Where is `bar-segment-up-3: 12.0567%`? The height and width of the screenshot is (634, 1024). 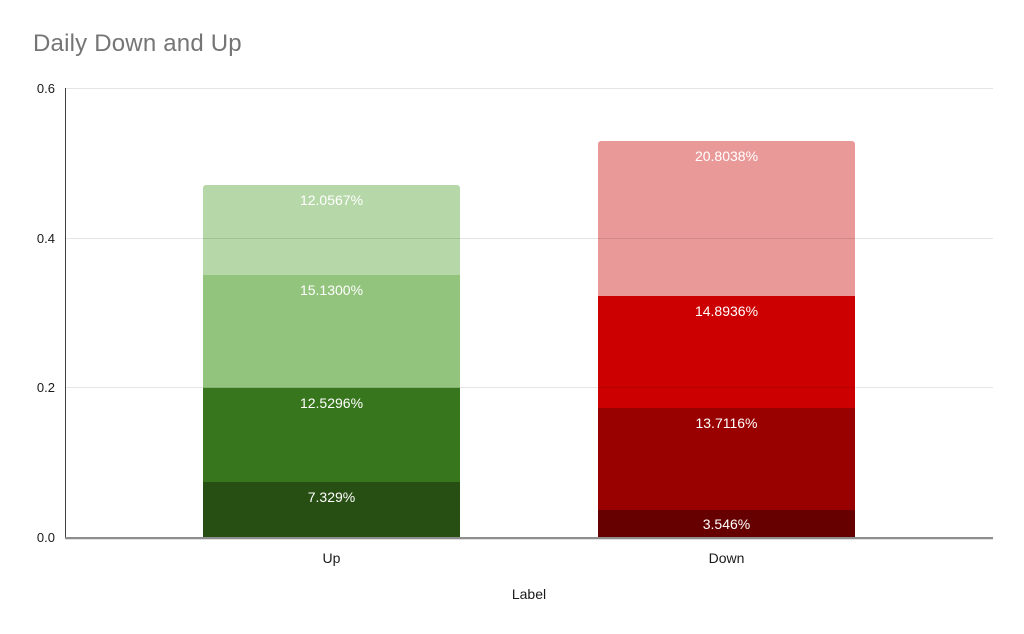
bar-segment-up-3: 12.0567% is located at coordinates (331, 230).